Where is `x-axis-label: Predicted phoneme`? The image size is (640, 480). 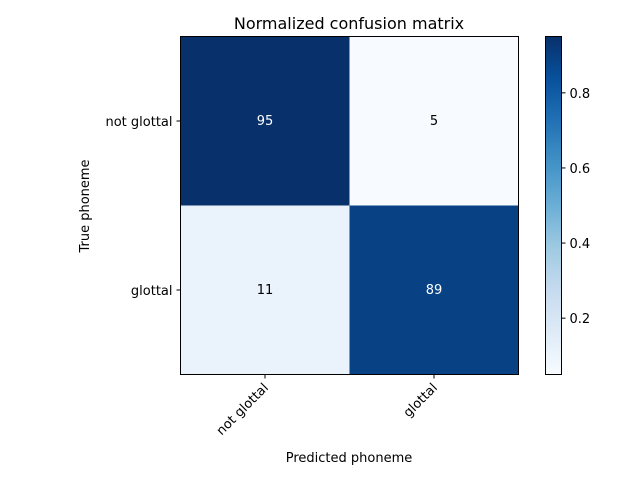
x-axis-label: Predicted phoneme is located at coordinates (349, 458).